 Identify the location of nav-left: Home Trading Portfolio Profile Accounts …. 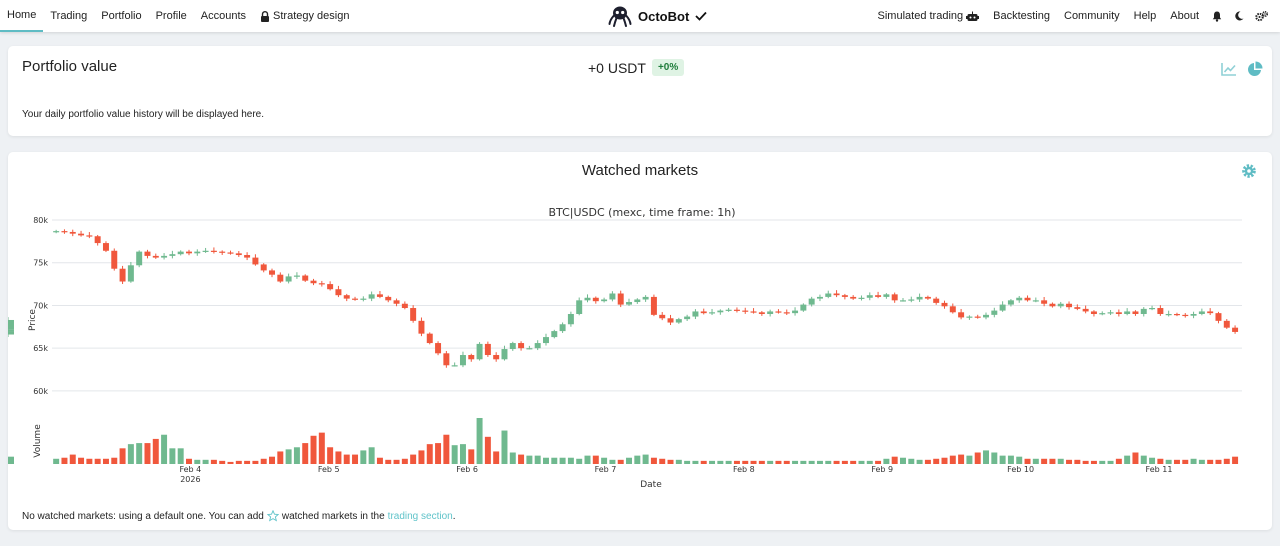
(178, 16).